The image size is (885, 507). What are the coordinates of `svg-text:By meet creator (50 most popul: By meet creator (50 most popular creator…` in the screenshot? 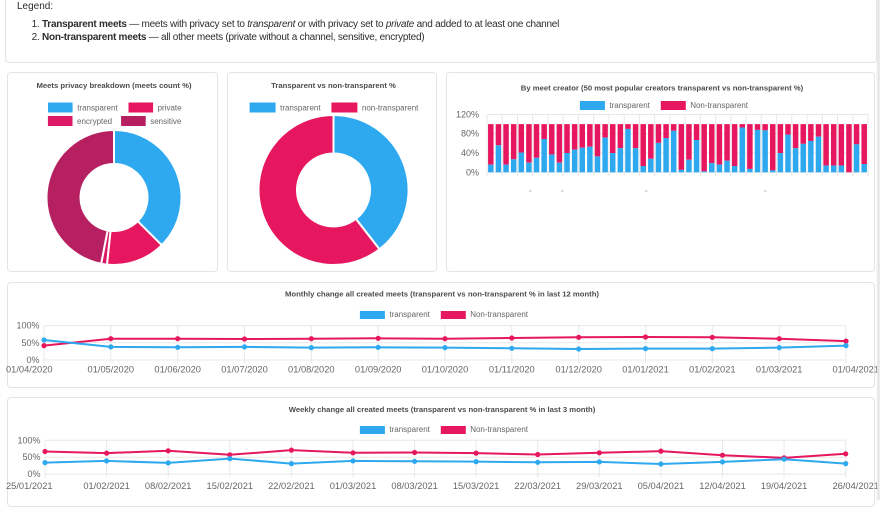 It's located at (662, 88).